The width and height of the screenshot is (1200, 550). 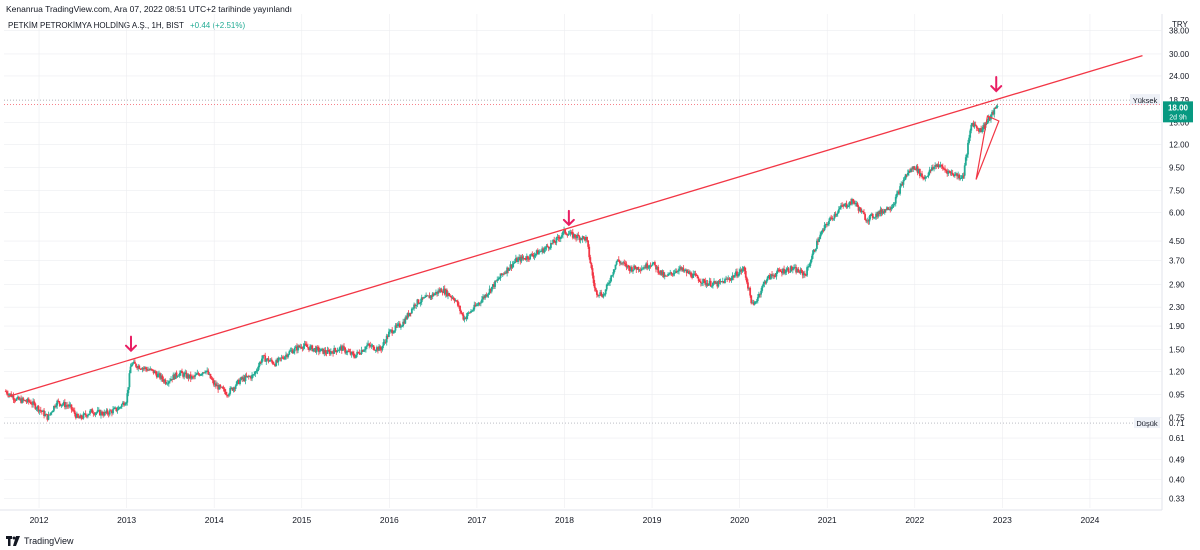 What do you see at coordinates (40, 541) in the screenshot?
I see `tradingview-brand: TradingView` at bounding box center [40, 541].